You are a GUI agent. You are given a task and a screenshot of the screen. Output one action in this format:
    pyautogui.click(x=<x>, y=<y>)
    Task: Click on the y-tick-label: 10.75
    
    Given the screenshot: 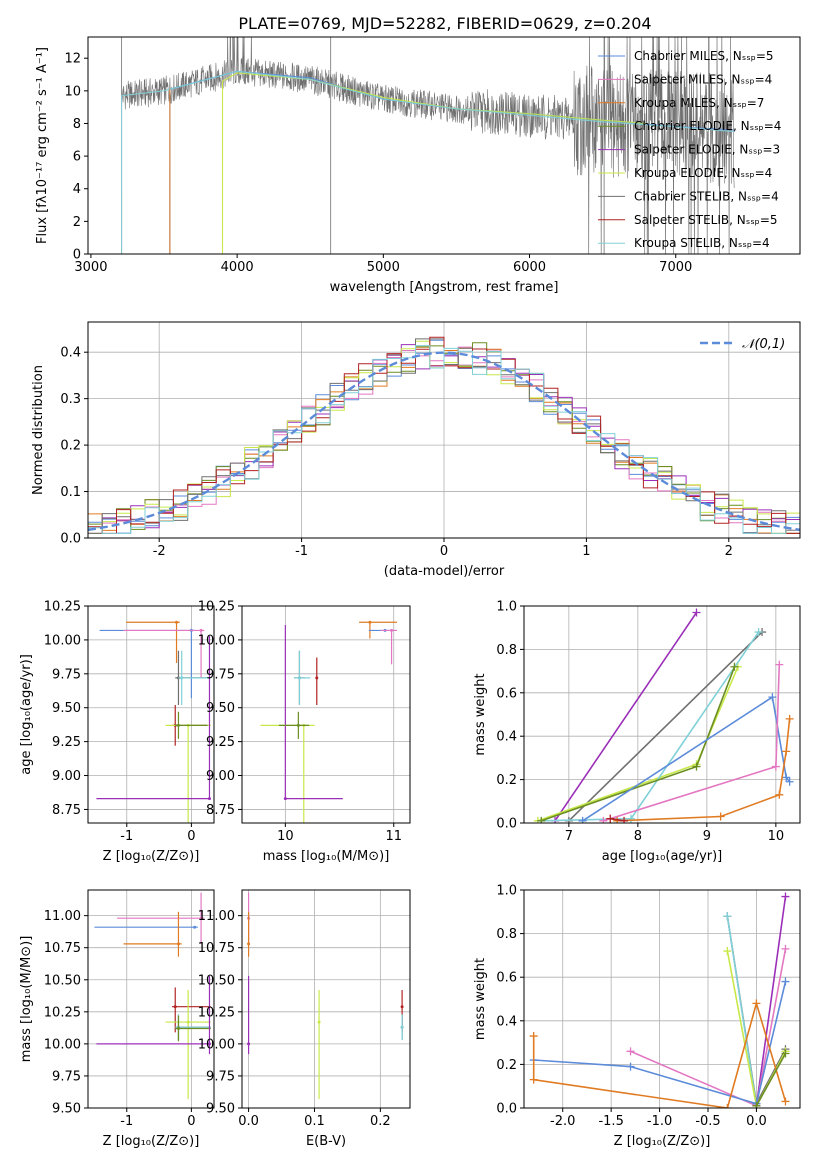 What is the action you would take?
    pyautogui.click(x=62, y=948)
    